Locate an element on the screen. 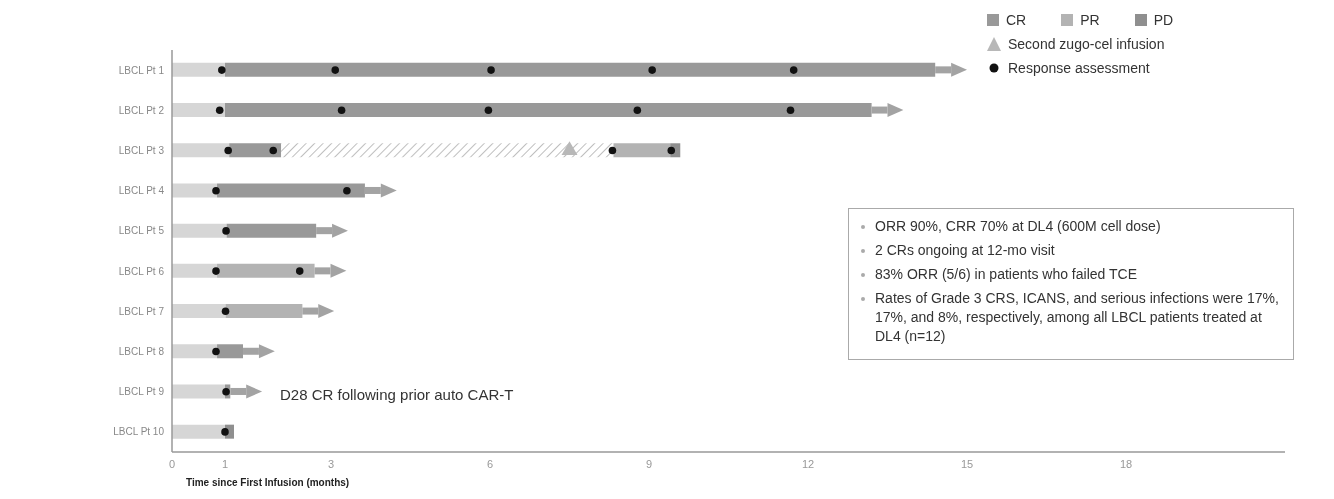 This screenshot has height=499, width=1334. annotation: ORR 90%, CRR 70% at DL4 (600M cell dose) is located at coordinates (1018, 226).